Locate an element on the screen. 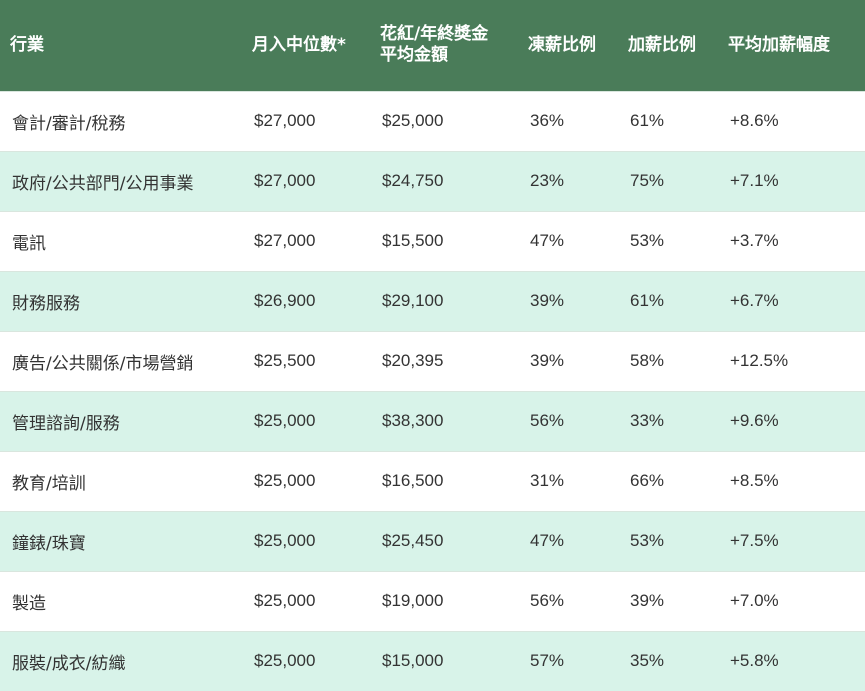 The image size is (865, 691). table-row: 電訊 $27,000 $15,500 47% 53% +3.7% is located at coordinates (432, 241).